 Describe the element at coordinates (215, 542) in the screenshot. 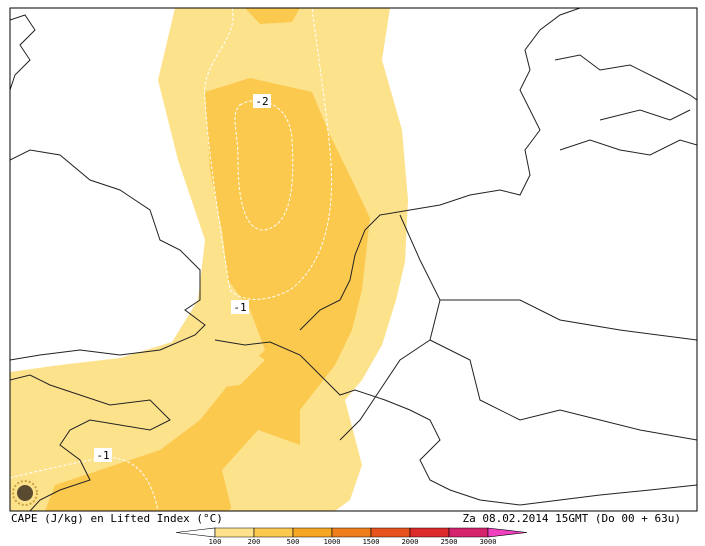

I see `colorbar-label: 100` at that location.